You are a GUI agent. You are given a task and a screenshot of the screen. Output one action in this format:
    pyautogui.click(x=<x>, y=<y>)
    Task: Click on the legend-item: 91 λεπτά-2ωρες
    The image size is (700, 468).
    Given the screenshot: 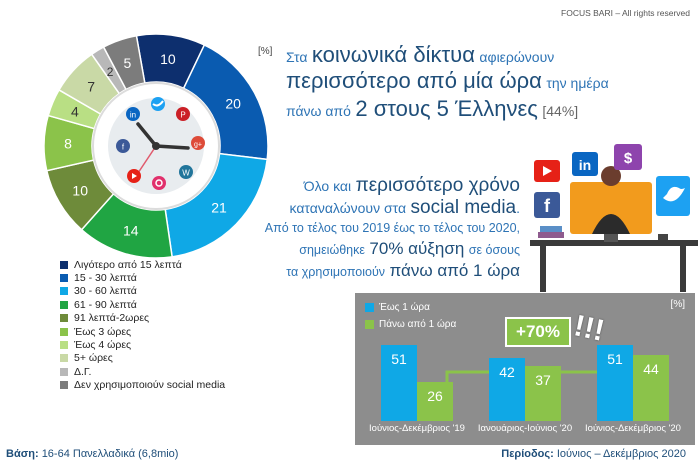 What is the action you would take?
    pyautogui.click(x=142, y=318)
    